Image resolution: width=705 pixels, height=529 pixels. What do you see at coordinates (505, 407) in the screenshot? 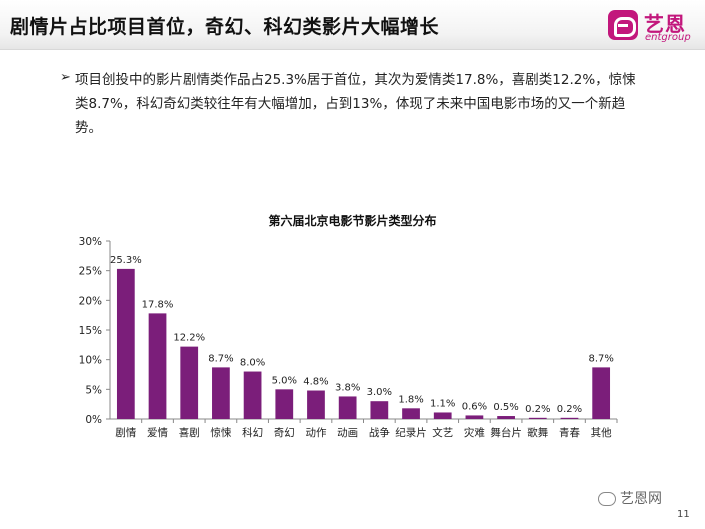
I see `bar-value-label: 0.5%` at bounding box center [505, 407].